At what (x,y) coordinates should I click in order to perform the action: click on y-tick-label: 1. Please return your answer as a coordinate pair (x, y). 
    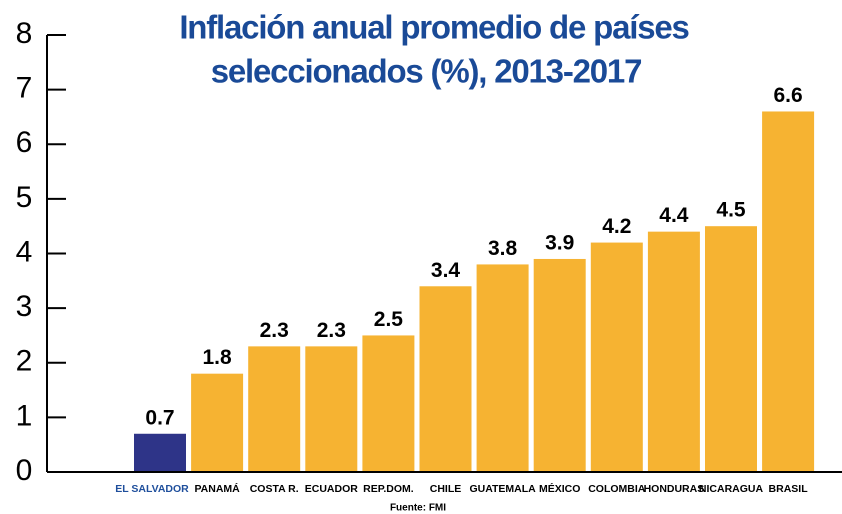
    Looking at the image, I should click on (24, 415).